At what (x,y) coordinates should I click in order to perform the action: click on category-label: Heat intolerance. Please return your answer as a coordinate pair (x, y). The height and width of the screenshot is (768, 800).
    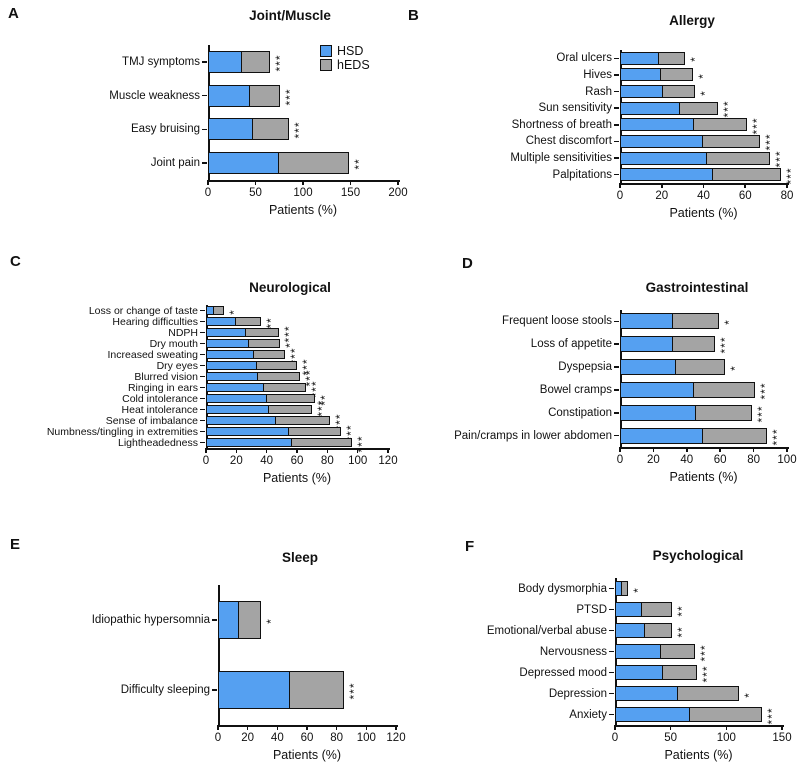
    Looking at the image, I should click on (159, 409).